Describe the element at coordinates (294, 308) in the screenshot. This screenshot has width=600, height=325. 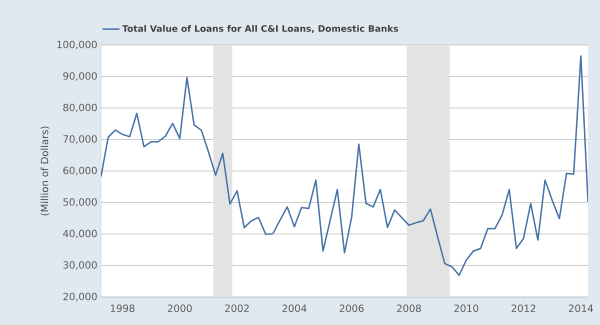
I see `x-tick-label: 2004` at that location.